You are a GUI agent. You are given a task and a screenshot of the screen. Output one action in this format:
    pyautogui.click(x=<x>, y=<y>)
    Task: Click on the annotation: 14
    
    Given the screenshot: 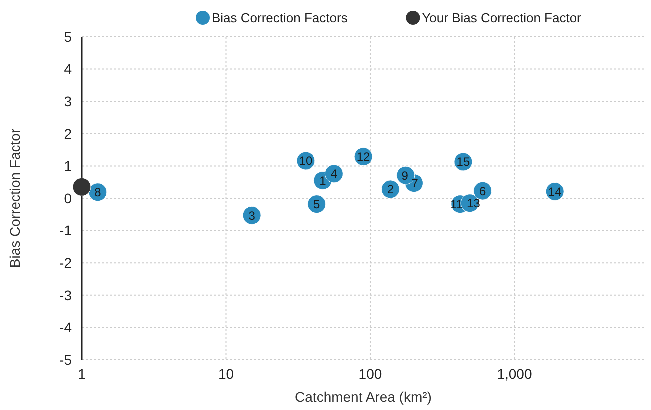 What is the action you would take?
    pyautogui.click(x=555, y=191)
    